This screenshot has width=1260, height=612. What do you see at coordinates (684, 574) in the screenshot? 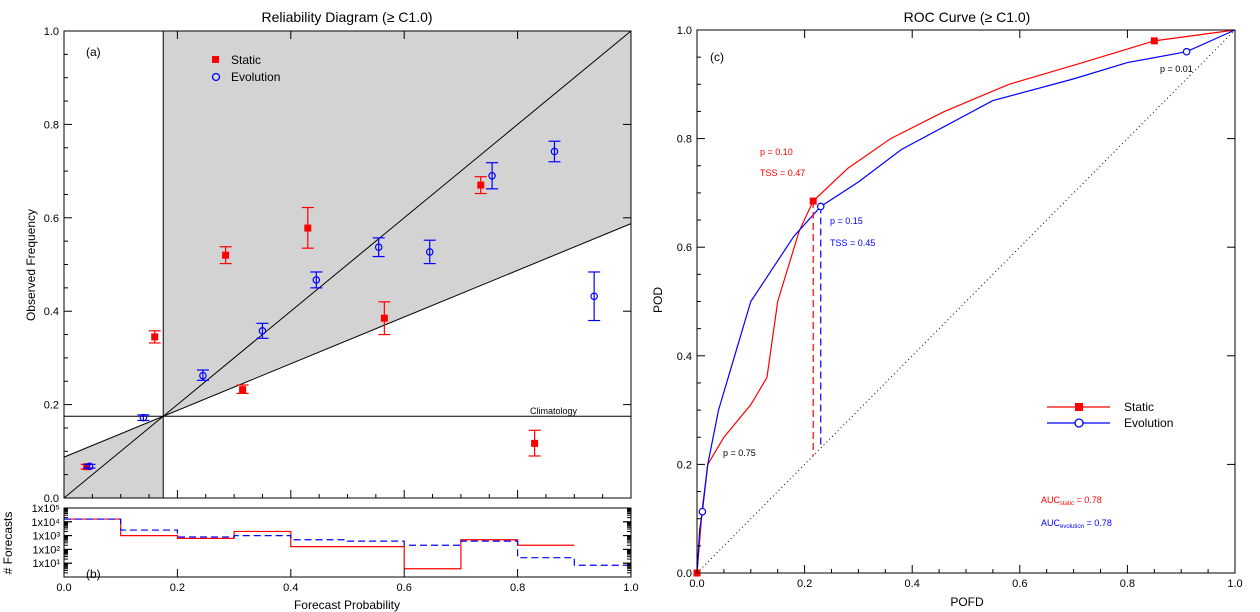
I see `roc-y-tick-label: 0.0` at bounding box center [684, 574].